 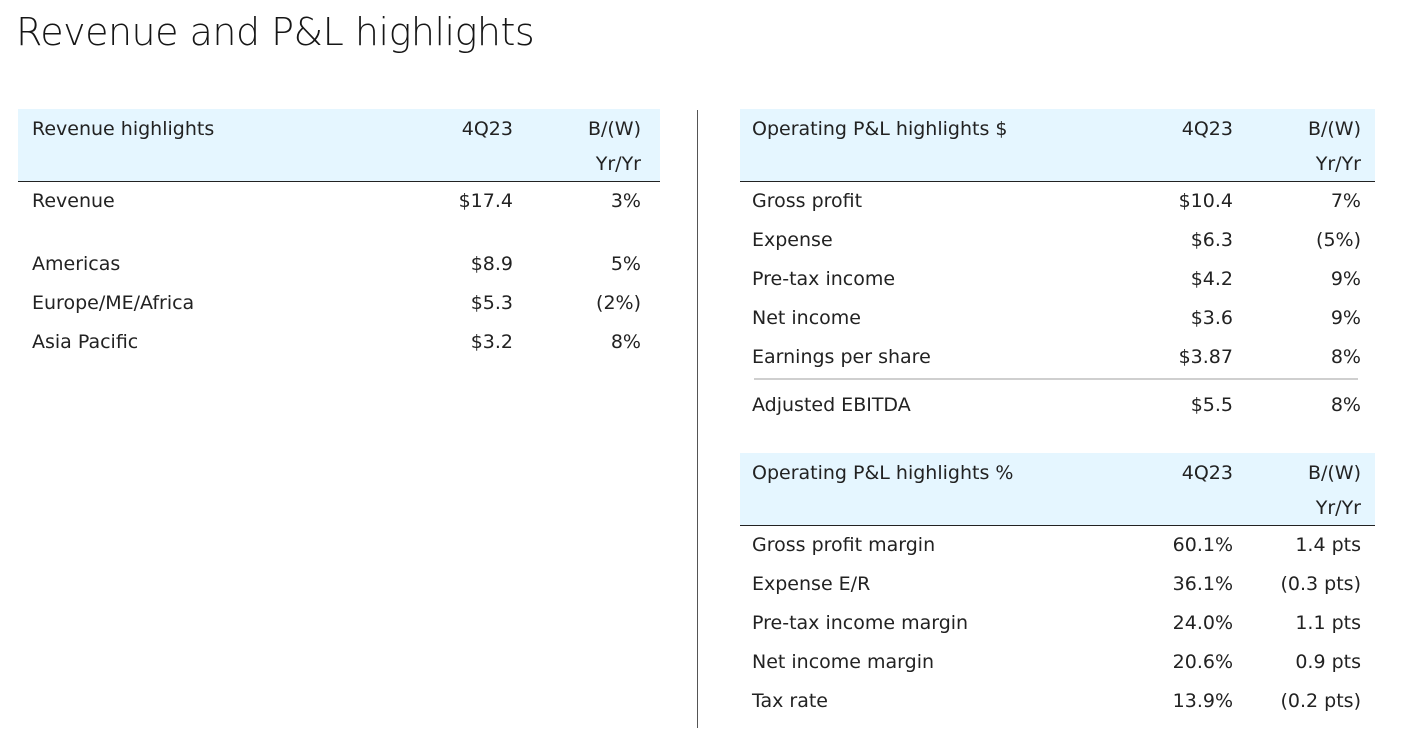 I want to click on page-title: Revenue and P&L highlights, so click(x=275, y=32).